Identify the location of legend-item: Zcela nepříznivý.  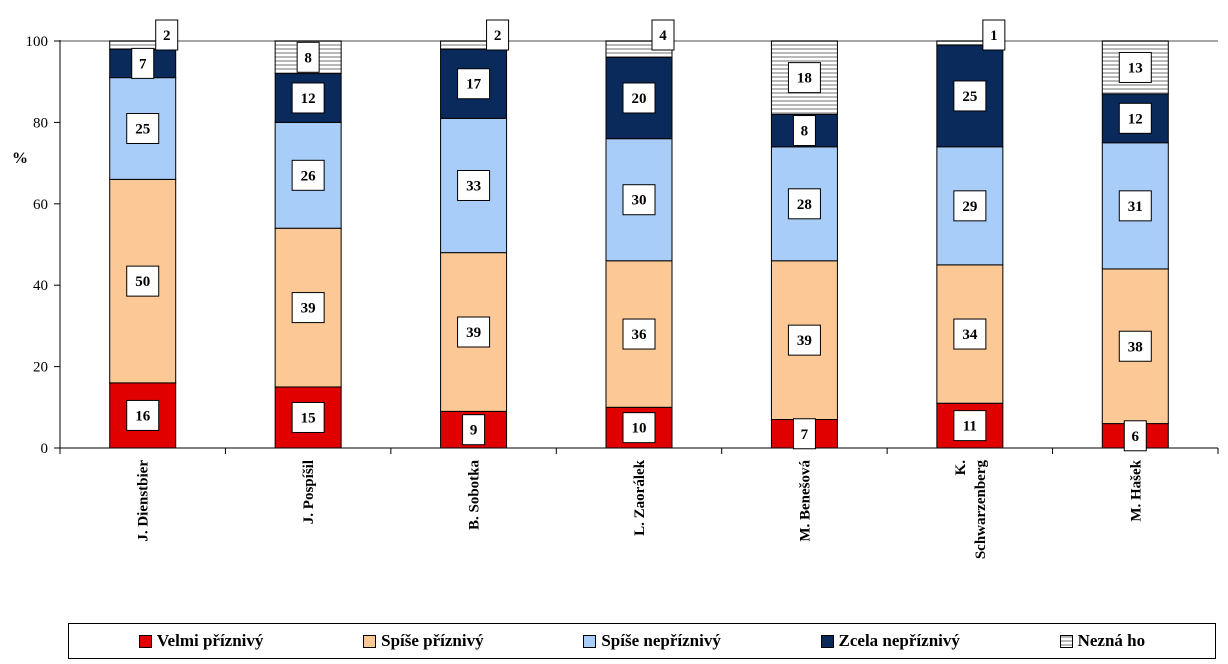
(890, 641).